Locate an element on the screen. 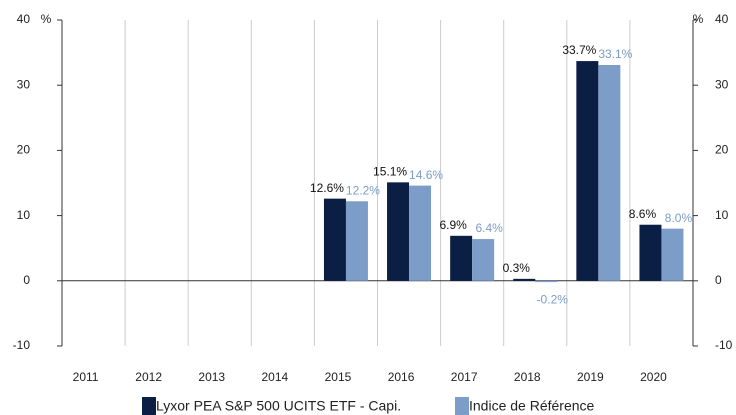  y-tick-label: 40 is located at coordinates (24, 19).